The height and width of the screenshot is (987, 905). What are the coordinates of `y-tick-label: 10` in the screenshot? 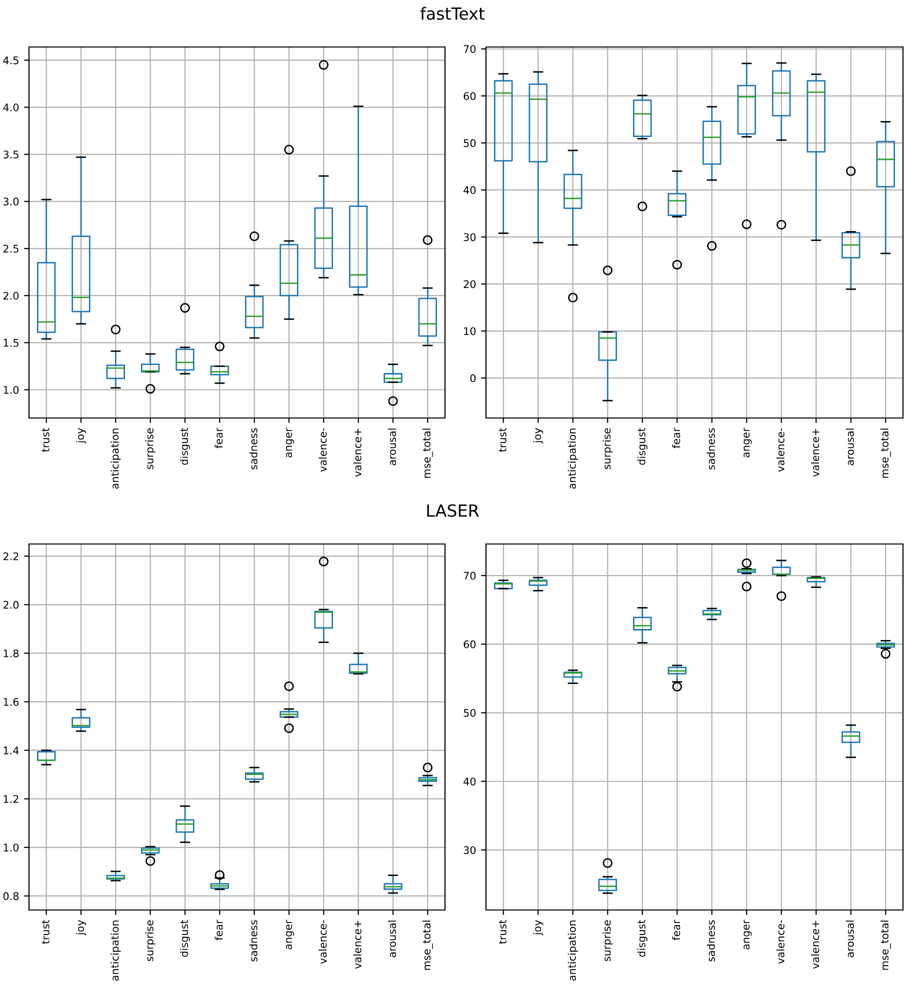 It's located at (470, 331).